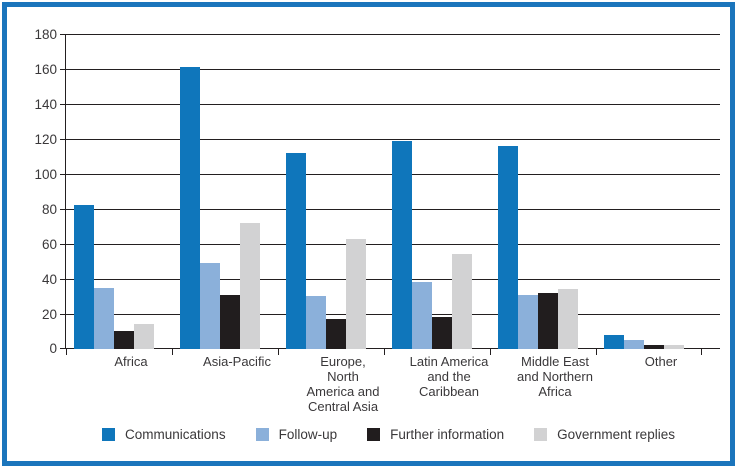 The image size is (737, 468). What do you see at coordinates (131, 361) in the screenshot?
I see `x-axis-label-1: Africa` at bounding box center [131, 361].